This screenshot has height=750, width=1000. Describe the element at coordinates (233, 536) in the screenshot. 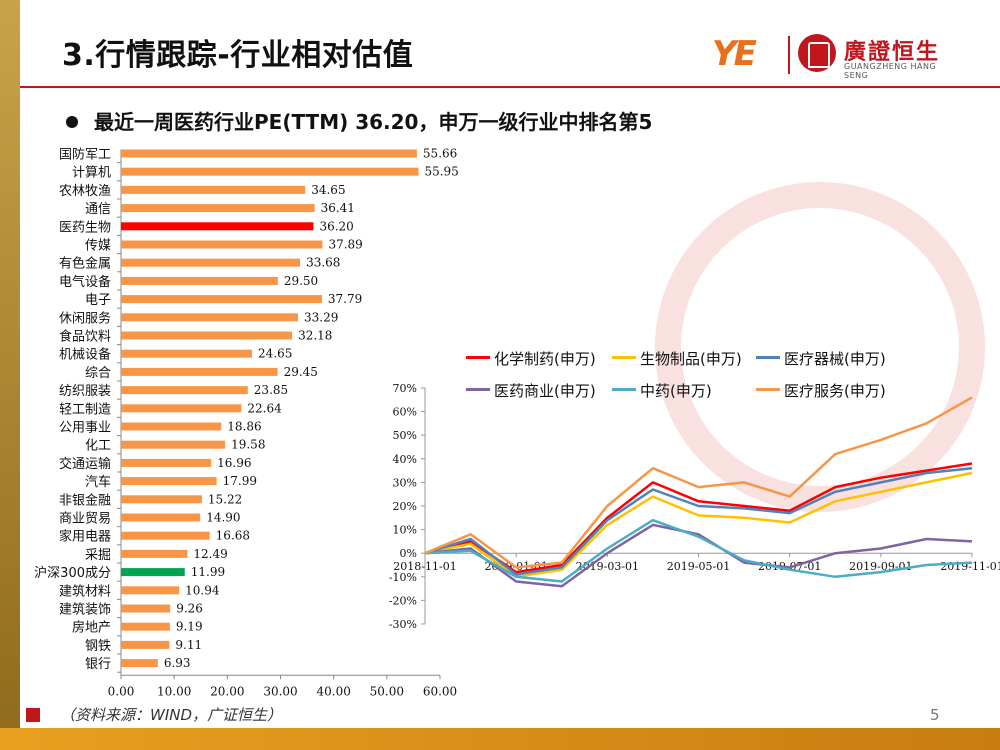

I see `bar-value-label: 16.68` at that location.